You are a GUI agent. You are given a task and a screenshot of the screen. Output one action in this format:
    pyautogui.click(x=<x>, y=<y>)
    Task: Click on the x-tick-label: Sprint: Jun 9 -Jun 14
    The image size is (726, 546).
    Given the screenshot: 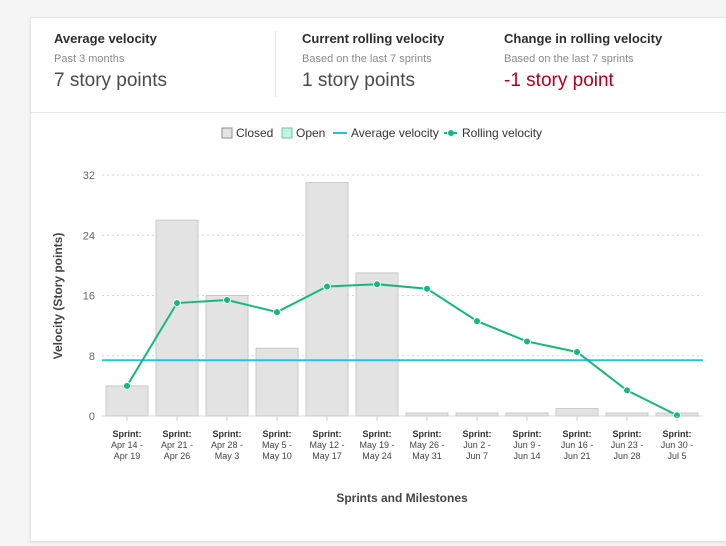 What is the action you would take?
    pyautogui.click(x=527, y=445)
    